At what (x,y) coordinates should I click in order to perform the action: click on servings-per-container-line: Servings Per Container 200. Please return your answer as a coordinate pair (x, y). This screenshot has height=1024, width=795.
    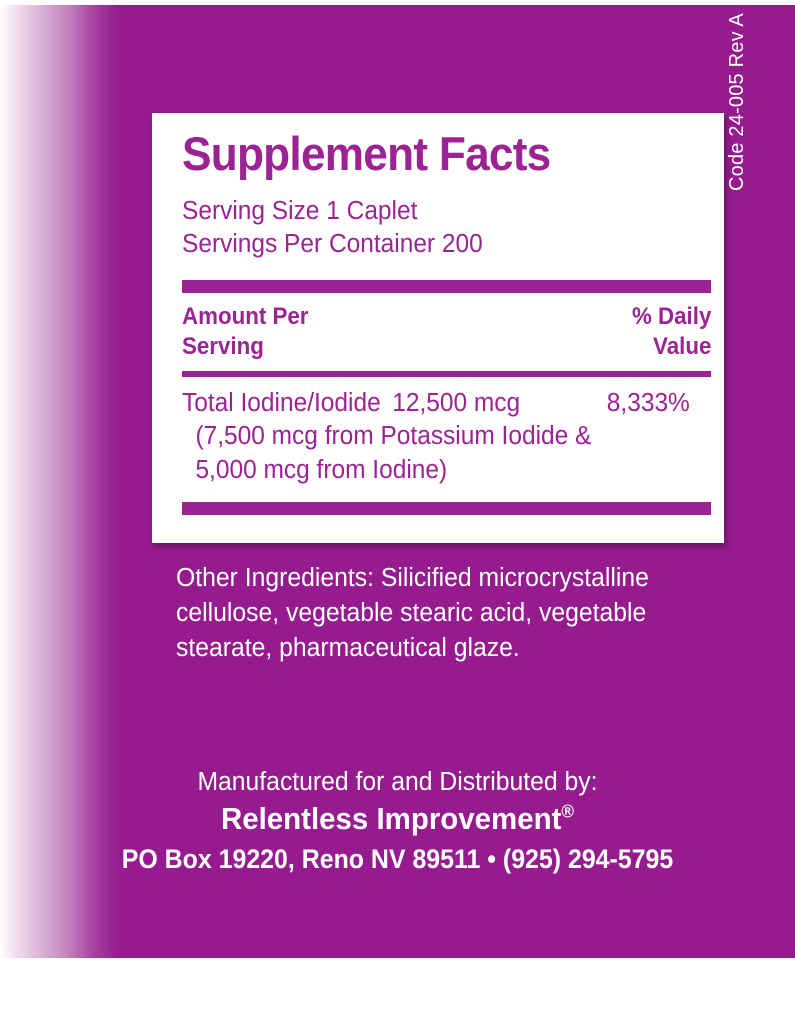
    Looking at the image, I should click on (332, 243).